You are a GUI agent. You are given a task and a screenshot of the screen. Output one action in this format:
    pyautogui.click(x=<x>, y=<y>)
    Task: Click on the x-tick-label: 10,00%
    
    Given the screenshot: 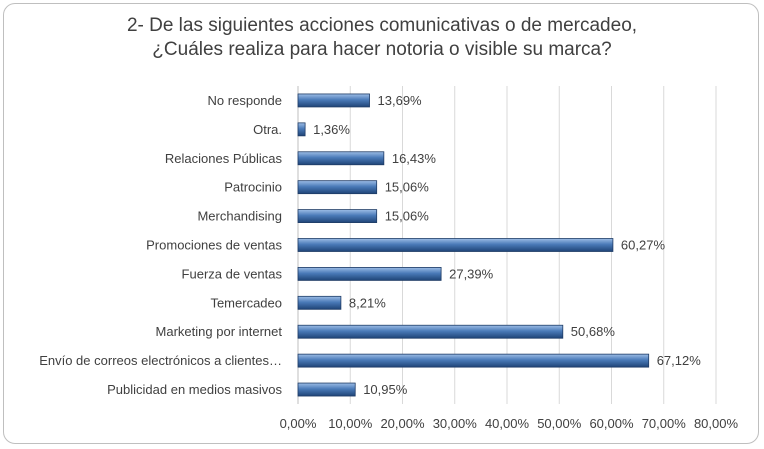 What is the action you would take?
    pyautogui.click(x=350, y=423)
    